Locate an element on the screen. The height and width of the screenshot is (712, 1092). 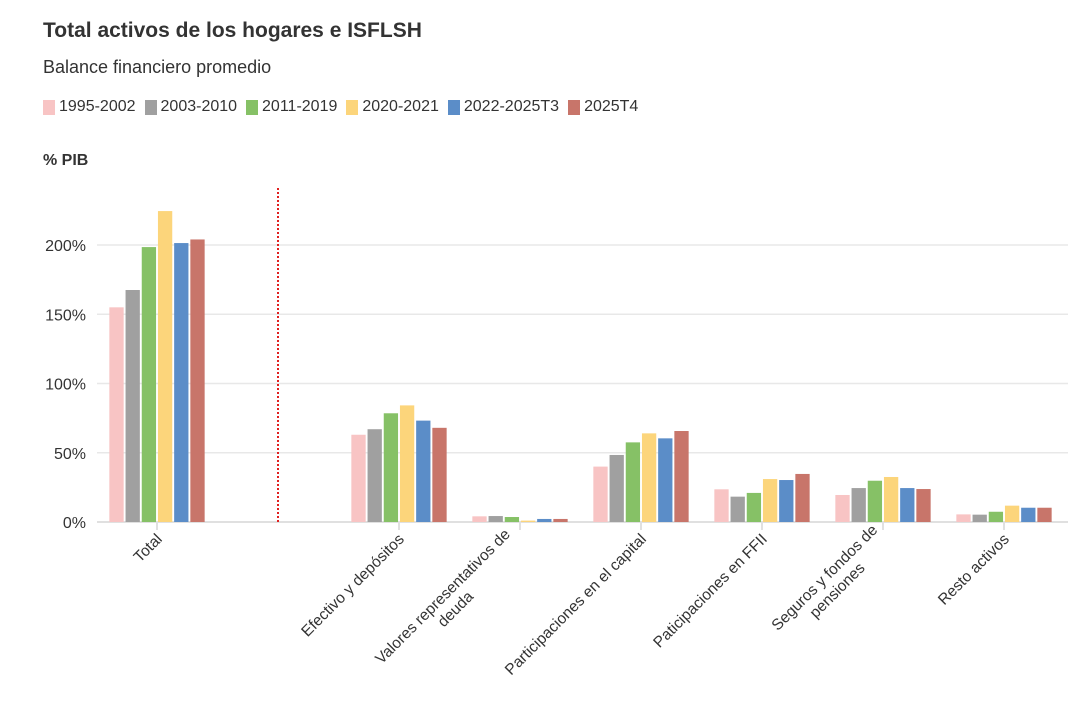
chart-title: Total activos de los hogares e ISFLSH is located at coordinates (232, 30).